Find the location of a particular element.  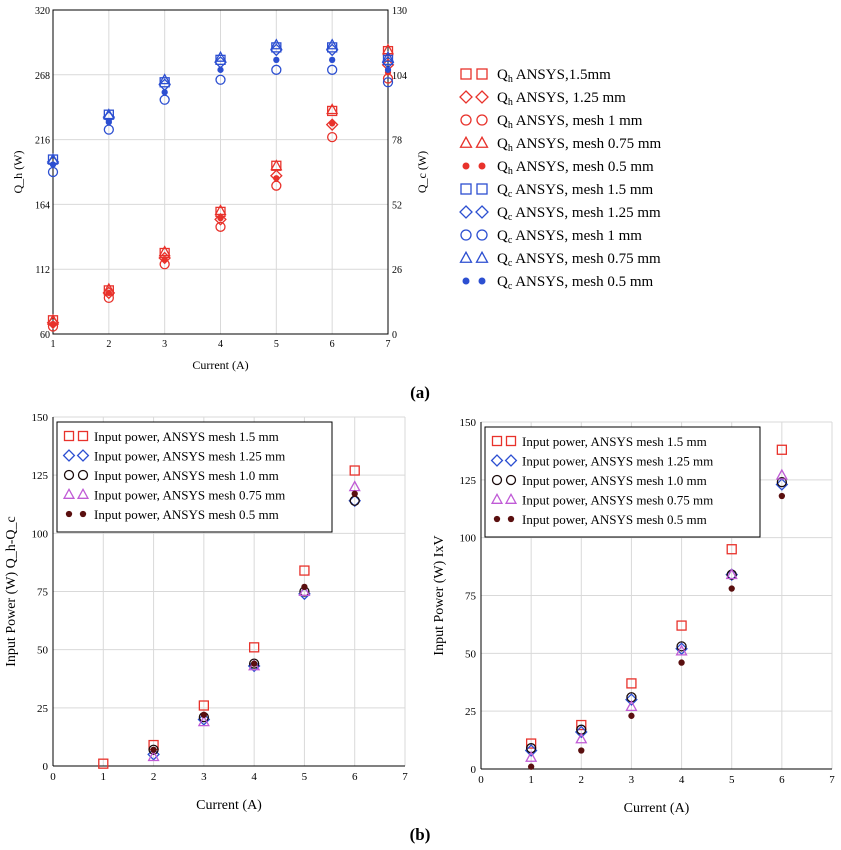

y-left-tick-label: 112 is located at coordinates (42, 270).